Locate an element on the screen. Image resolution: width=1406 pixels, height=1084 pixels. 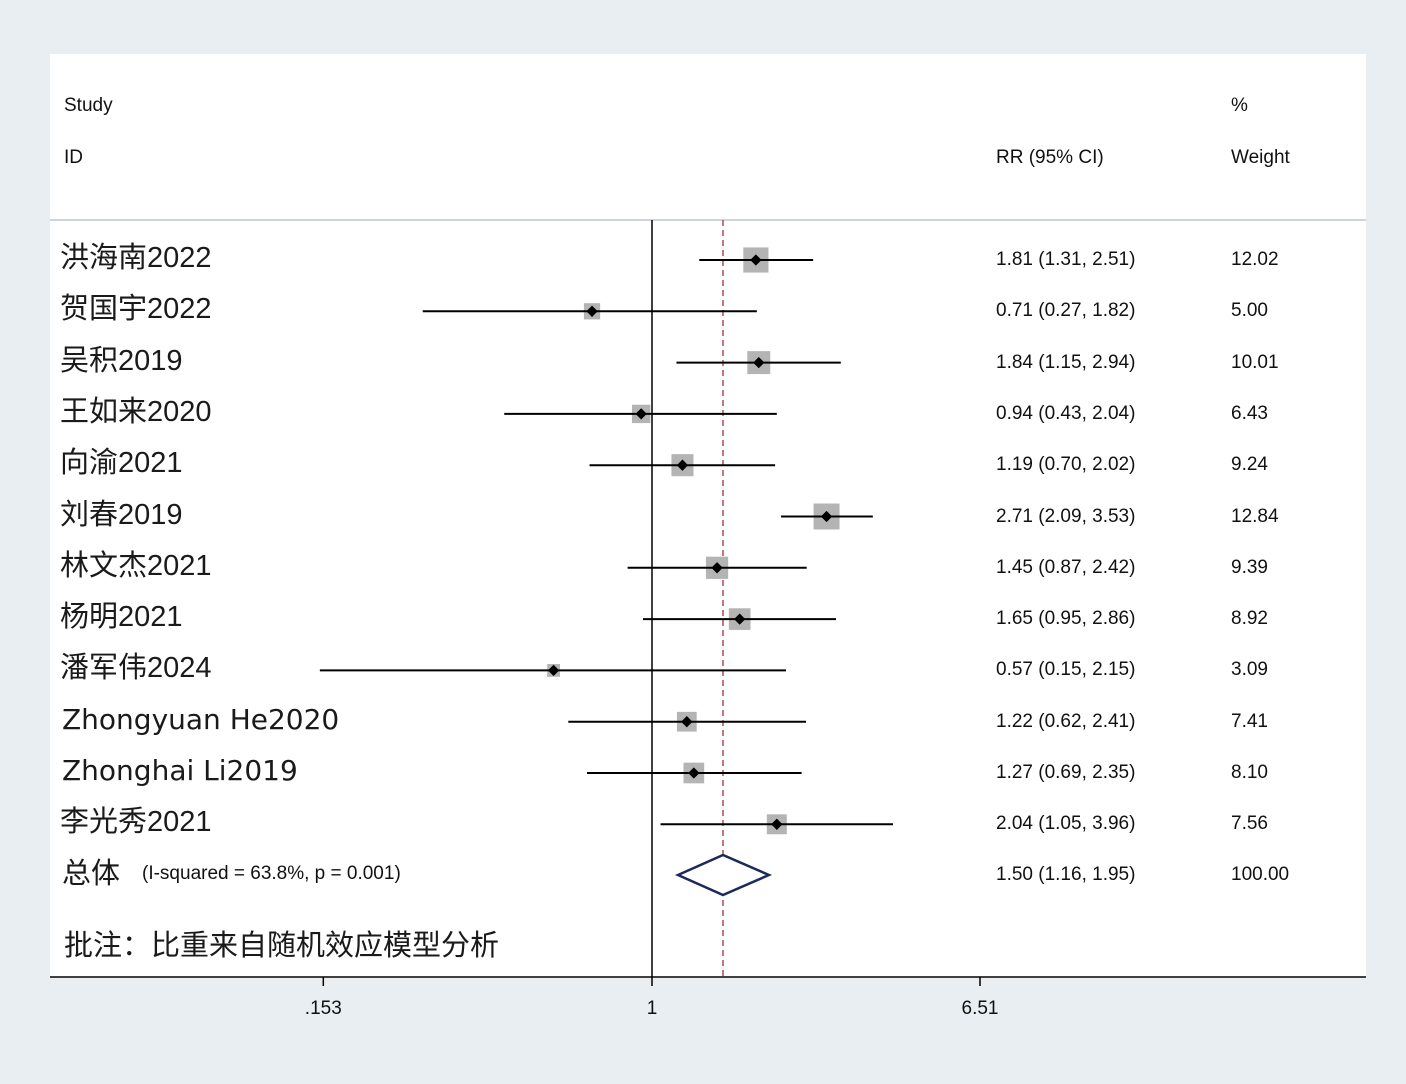
x-tick-label: 6.51 is located at coordinates (980, 1008).